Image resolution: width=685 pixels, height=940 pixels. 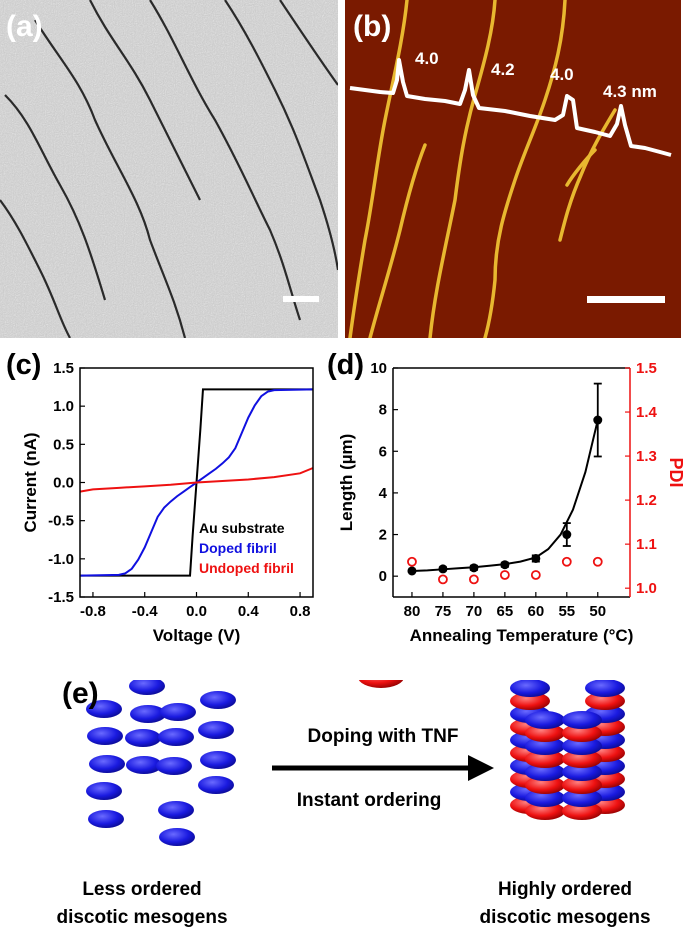 I want to click on x-tick-label: 55, so click(x=566, y=611).